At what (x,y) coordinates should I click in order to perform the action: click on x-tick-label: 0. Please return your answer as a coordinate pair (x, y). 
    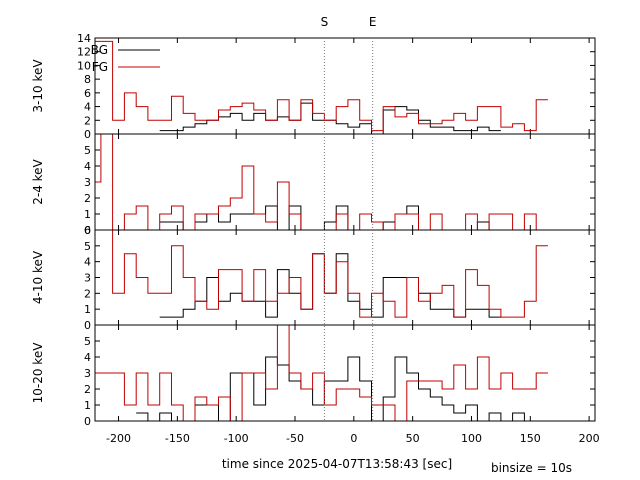
    Looking at the image, I should click on (353, 438).